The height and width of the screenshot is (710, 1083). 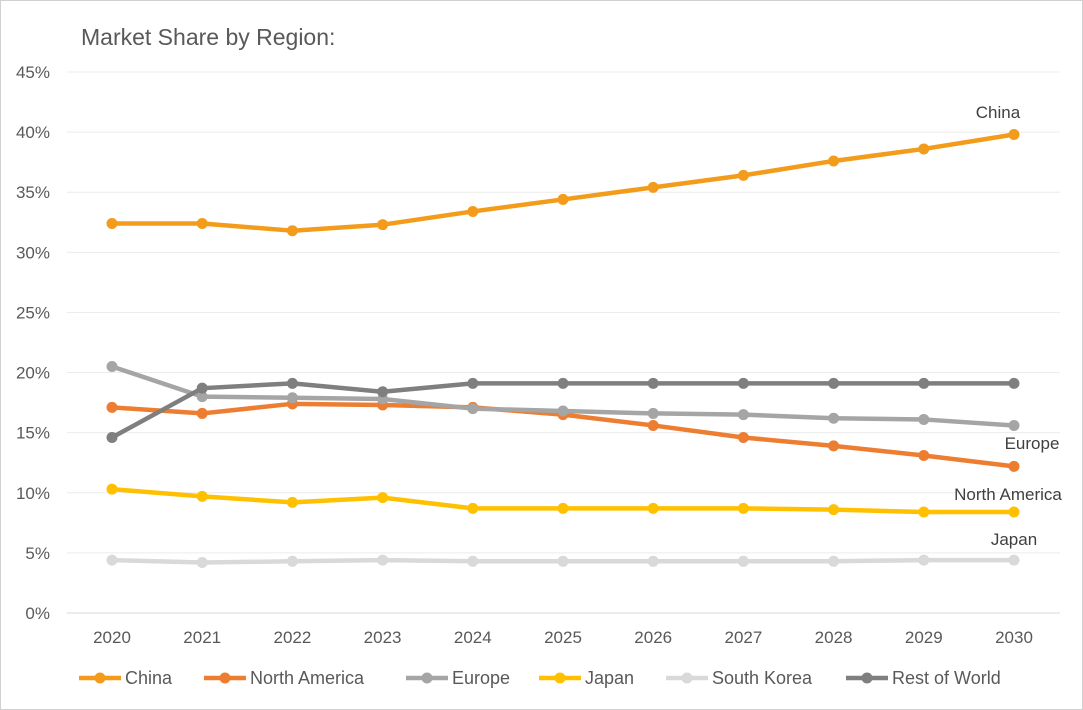 I want to click on chart-title: Market Share by Region:, so click(x=208, y=37).